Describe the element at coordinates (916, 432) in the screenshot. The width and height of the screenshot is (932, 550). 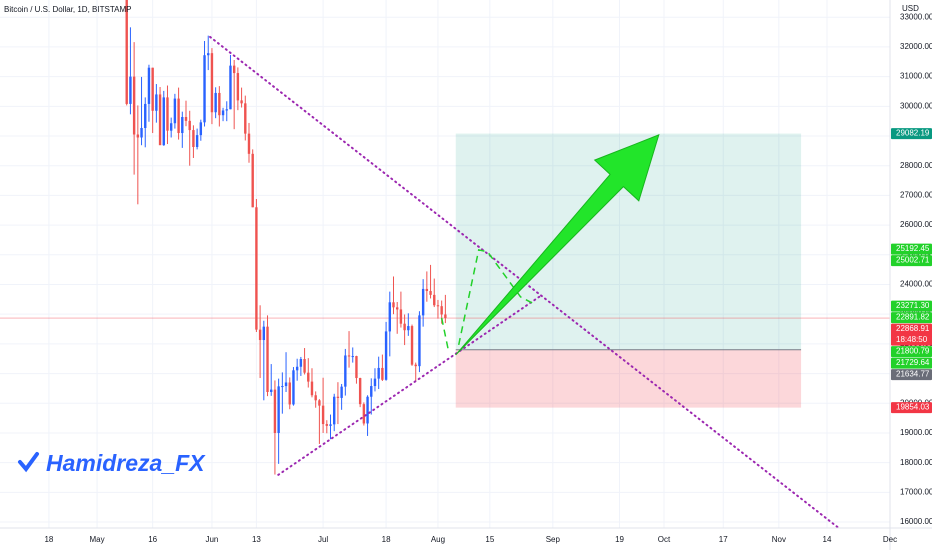
I see `y-tick-label: 19000.00` at that location.